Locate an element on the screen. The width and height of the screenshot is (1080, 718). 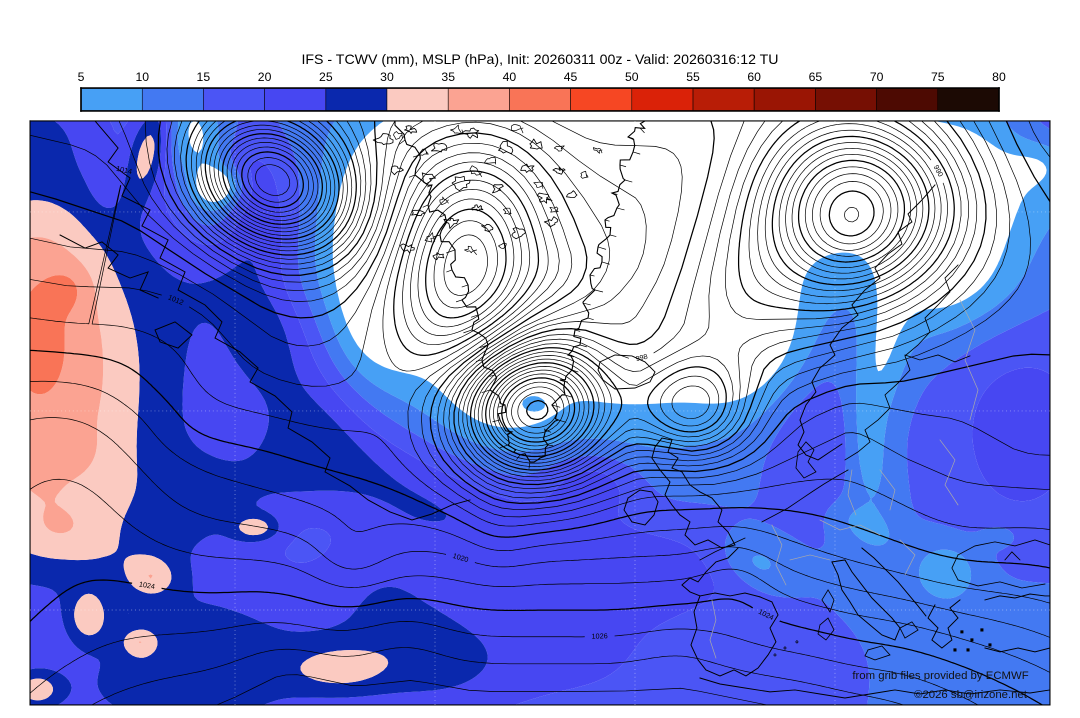
svg-text: 45 is located at coordinates (571, 77).